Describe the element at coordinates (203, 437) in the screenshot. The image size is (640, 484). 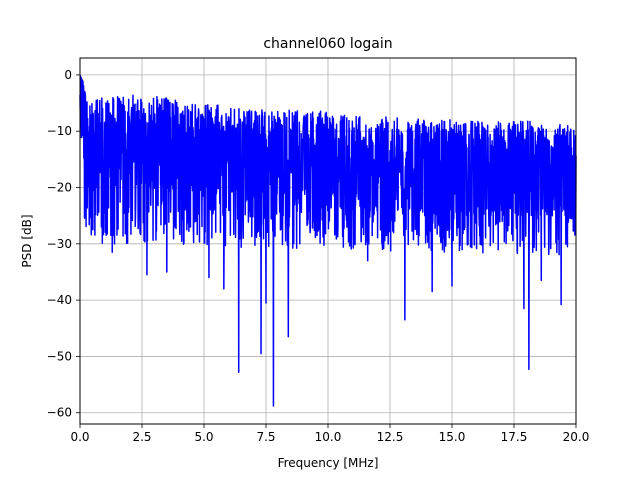
I see `x-tick-label: 5.0` at that location.